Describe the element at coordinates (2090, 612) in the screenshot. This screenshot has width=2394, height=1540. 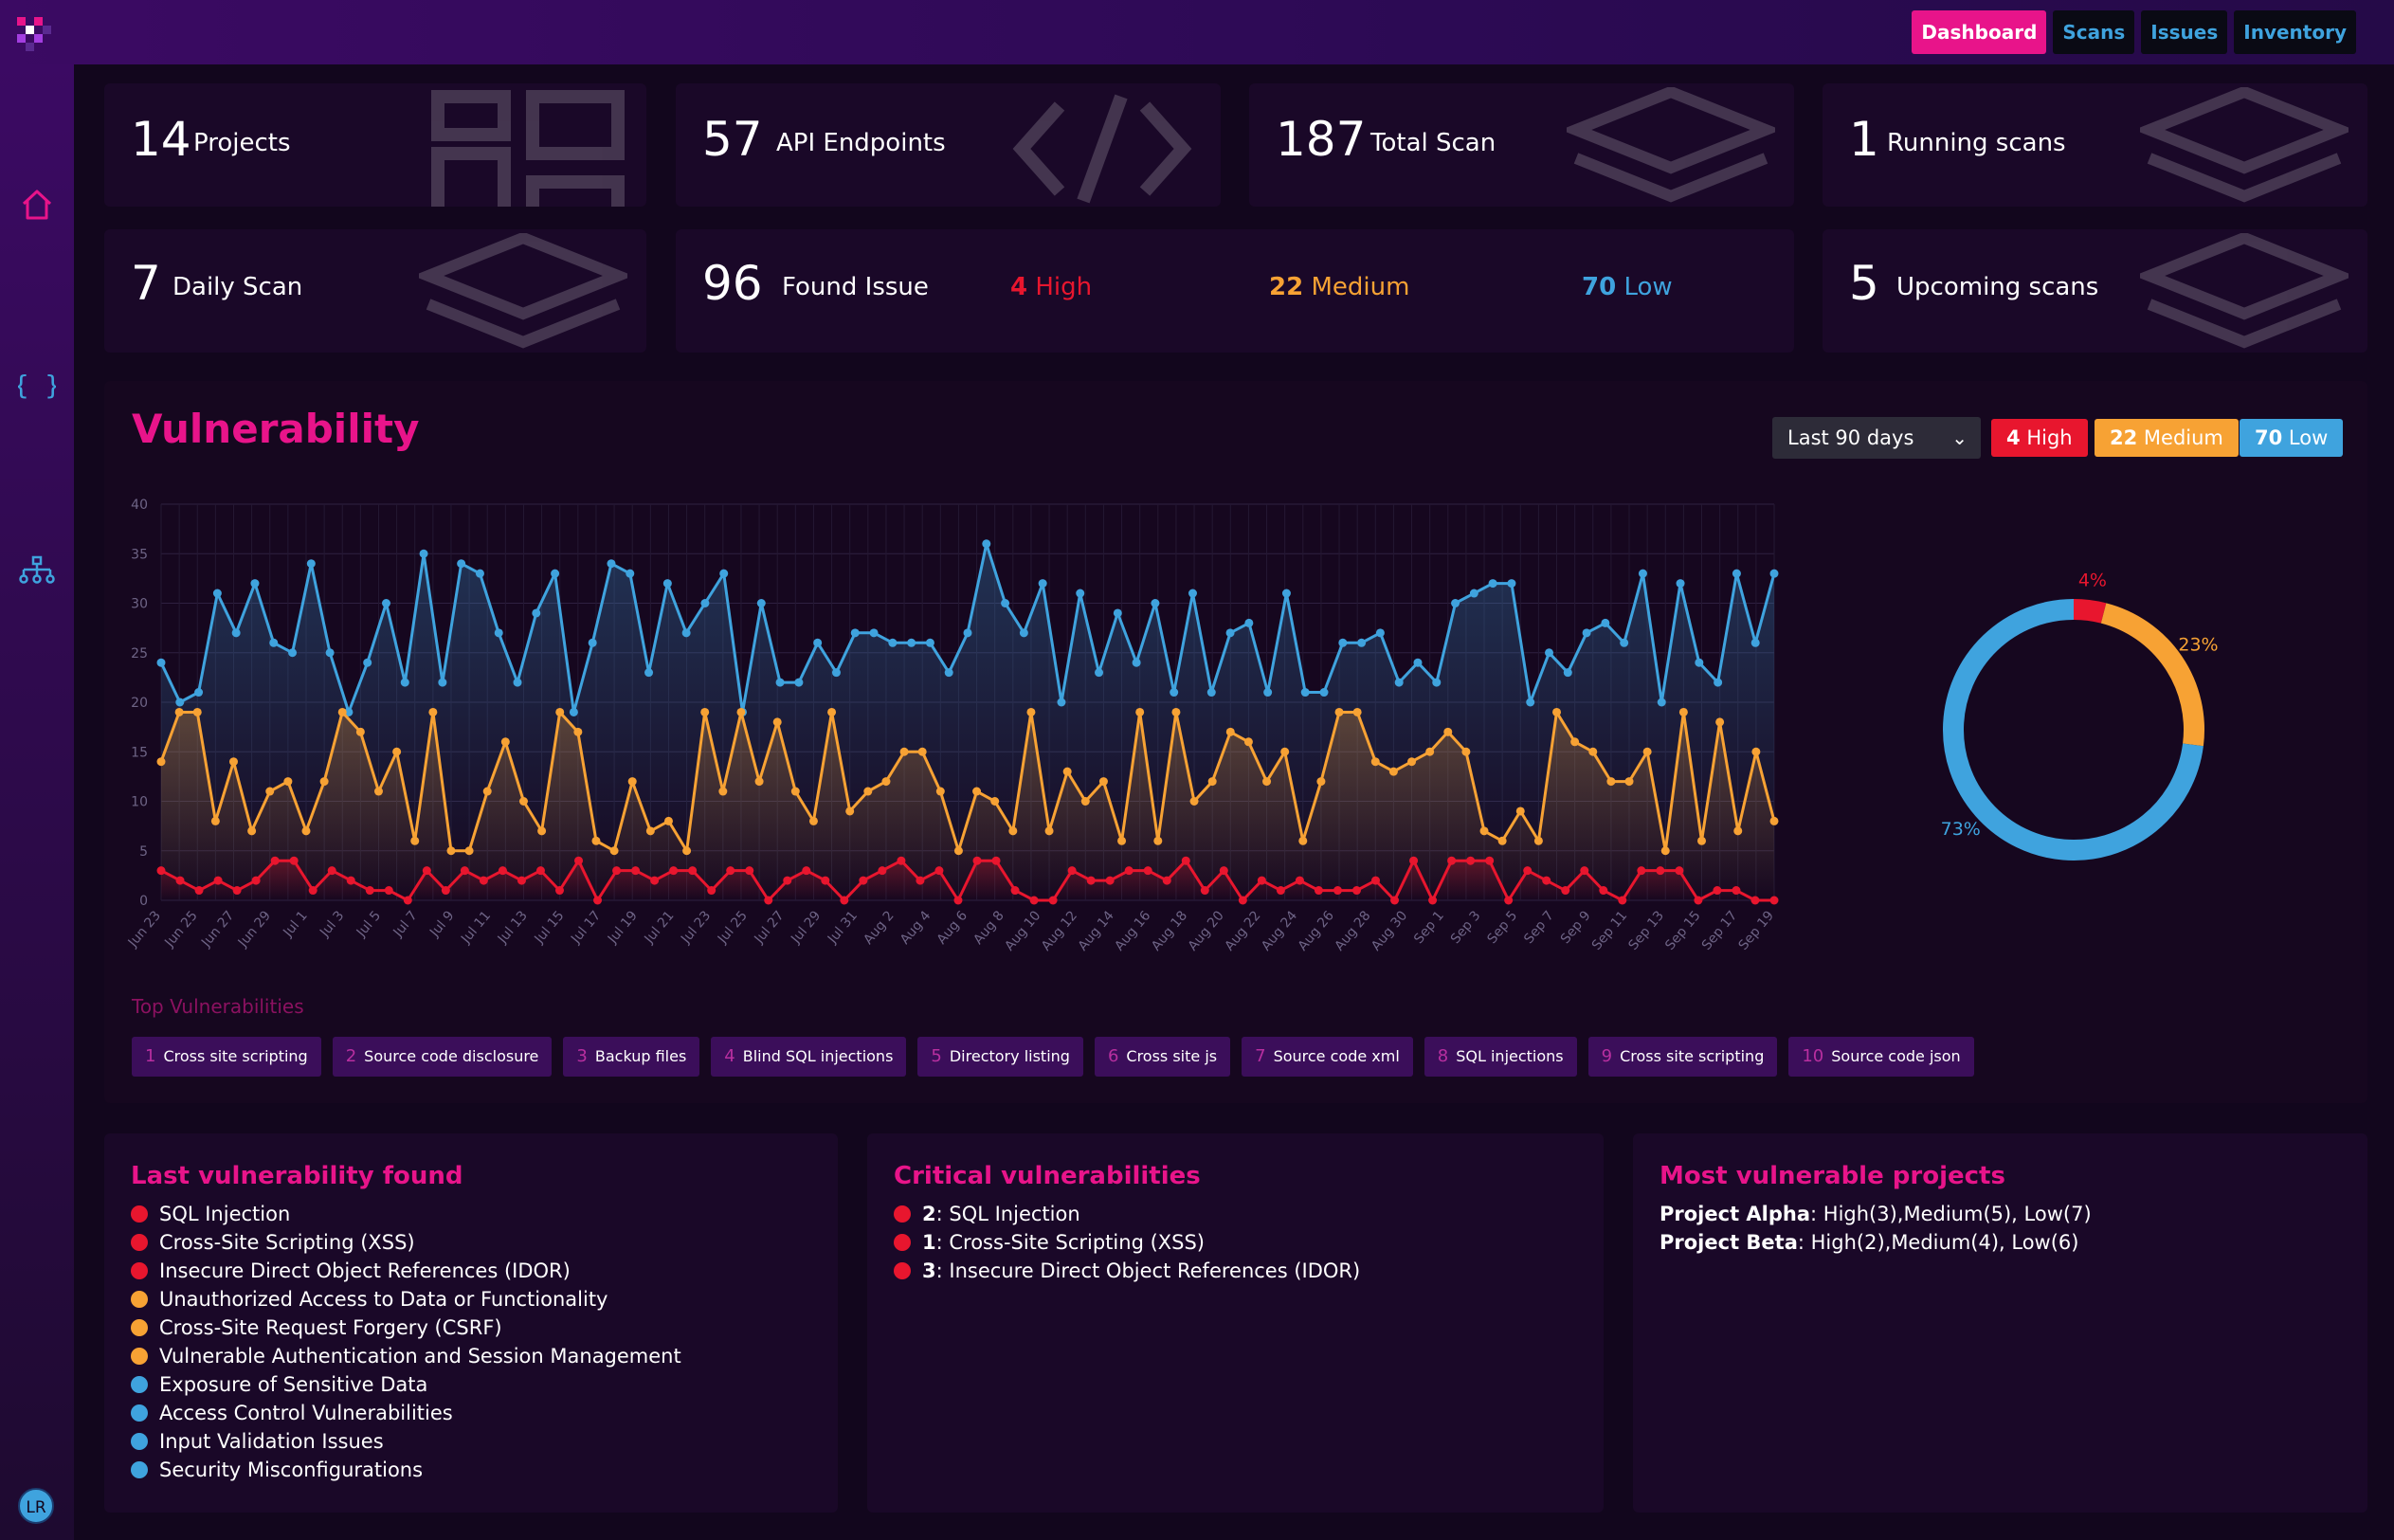
I see `donut-slice-high` at that location.